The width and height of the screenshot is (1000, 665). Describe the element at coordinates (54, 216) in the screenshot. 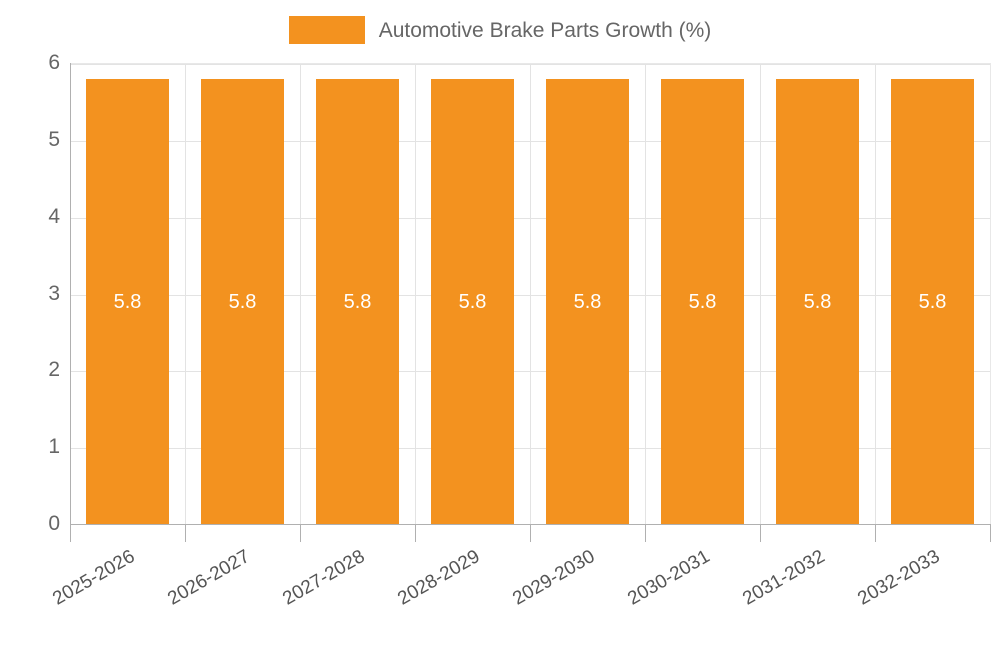

I see `y-axis-tick-label: 4` at that location.